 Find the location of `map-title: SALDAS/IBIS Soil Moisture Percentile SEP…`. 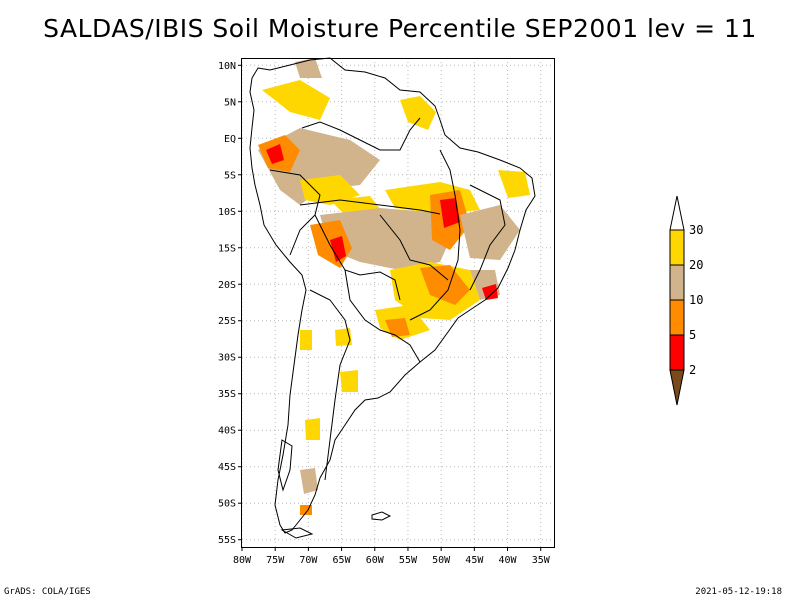

map-title: SALDAS/IBIS Soil Moisture Percentile SEP… is located at coordinates (400, 28).